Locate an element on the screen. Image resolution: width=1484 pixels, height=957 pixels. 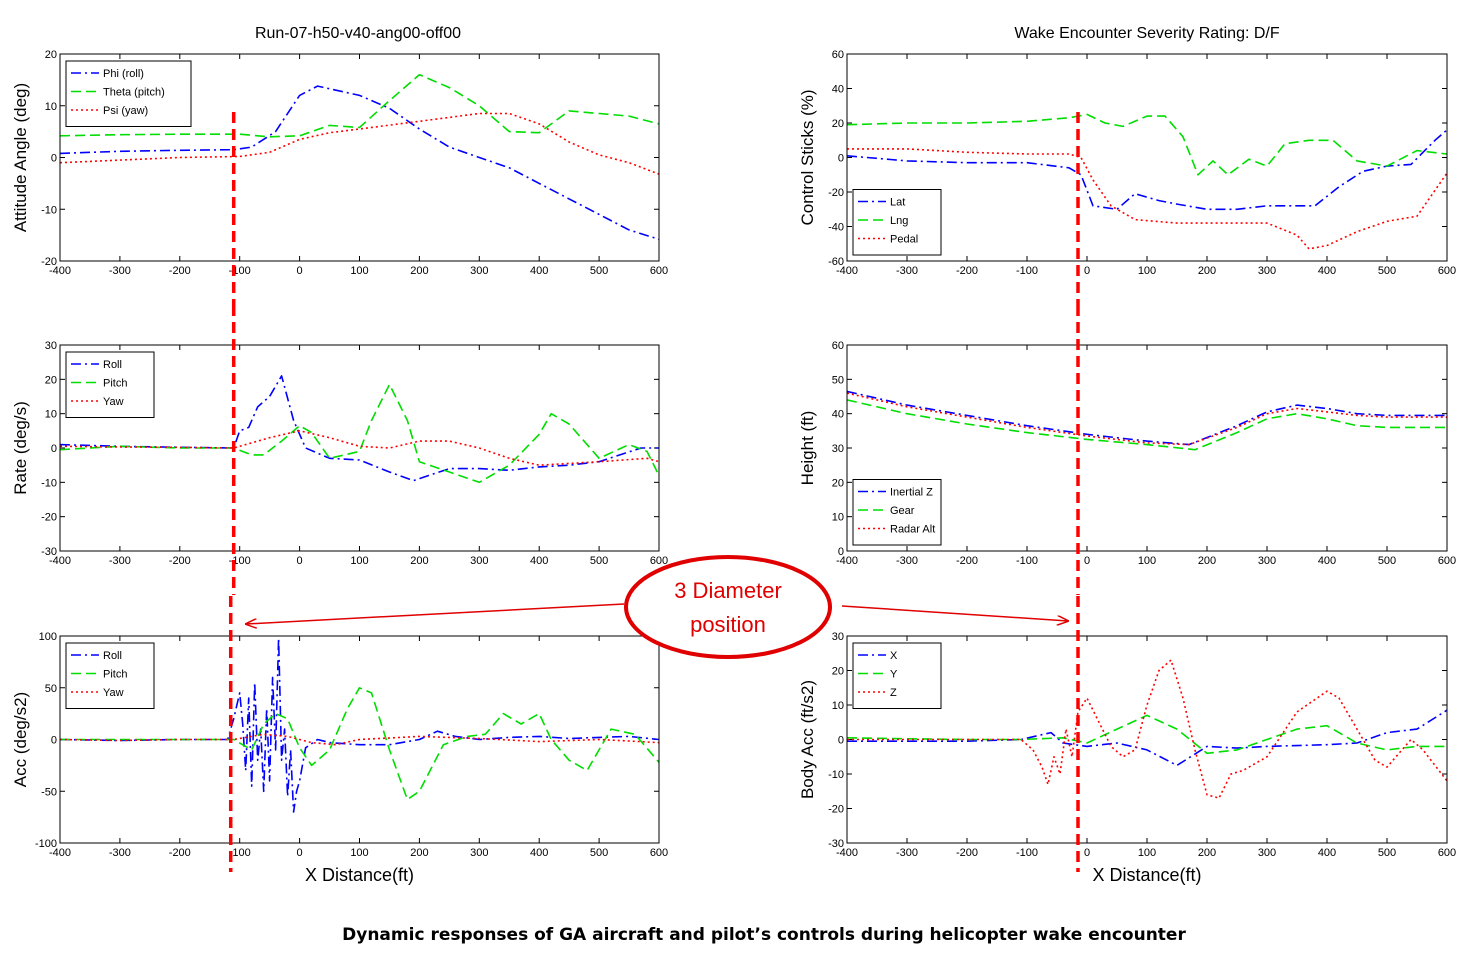
y-tick-label: -50 is located at coordinates (49, 792).